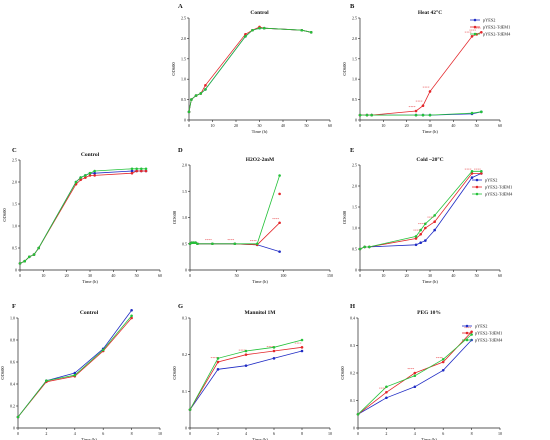 This screenshot has width=550, height=440. Describe the element at coordinates (429, 313) in the screenshot. I see `panel-title: PEG 10%` at that location.